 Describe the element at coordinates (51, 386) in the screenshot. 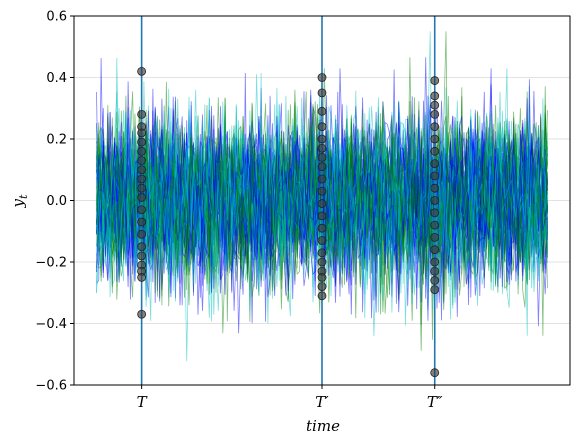

I see `y-tick-label: −0.6` at that location.